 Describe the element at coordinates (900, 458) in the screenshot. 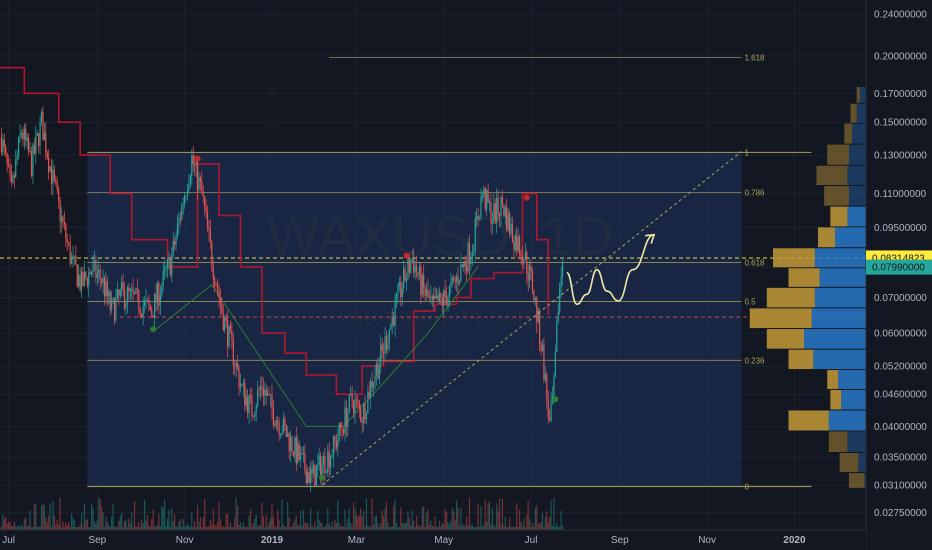

I see `price-tick-label: 0.03500000` at that location.